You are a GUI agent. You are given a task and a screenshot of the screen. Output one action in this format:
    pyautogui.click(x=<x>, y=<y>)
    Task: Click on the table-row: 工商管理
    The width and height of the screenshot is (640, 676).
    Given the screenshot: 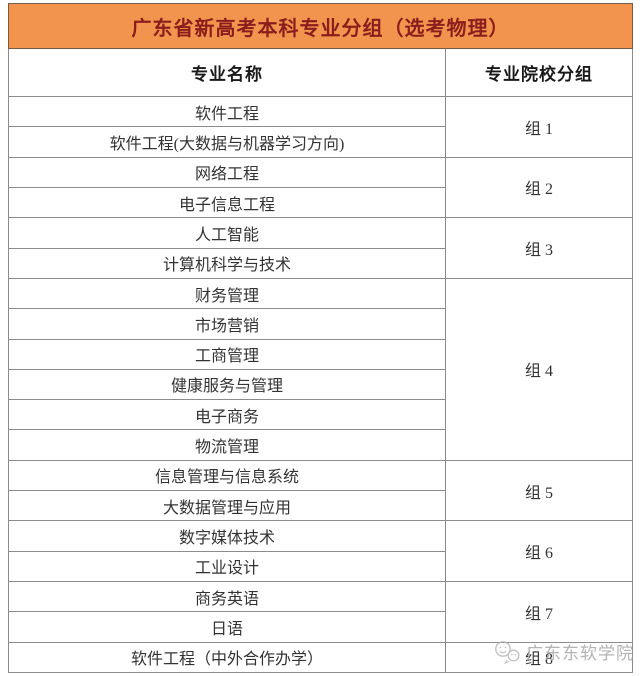 What is the action you would take?
    pyautogui.click(x=320, y=354)
    